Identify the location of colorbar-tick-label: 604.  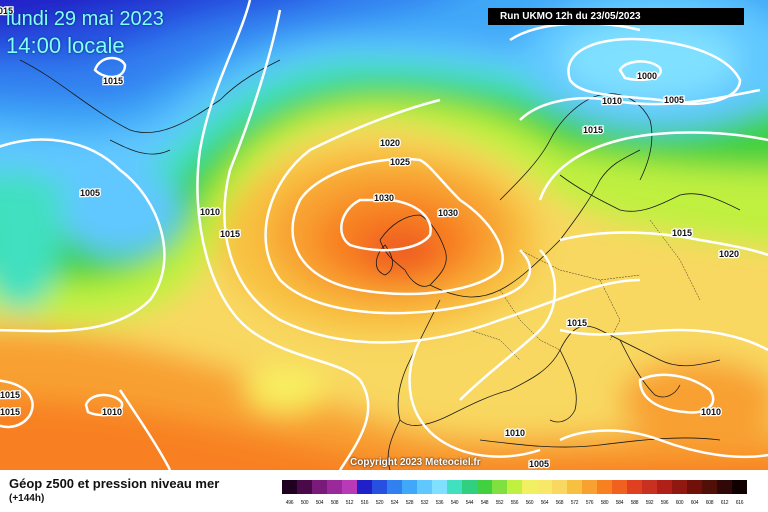
(694, 503).